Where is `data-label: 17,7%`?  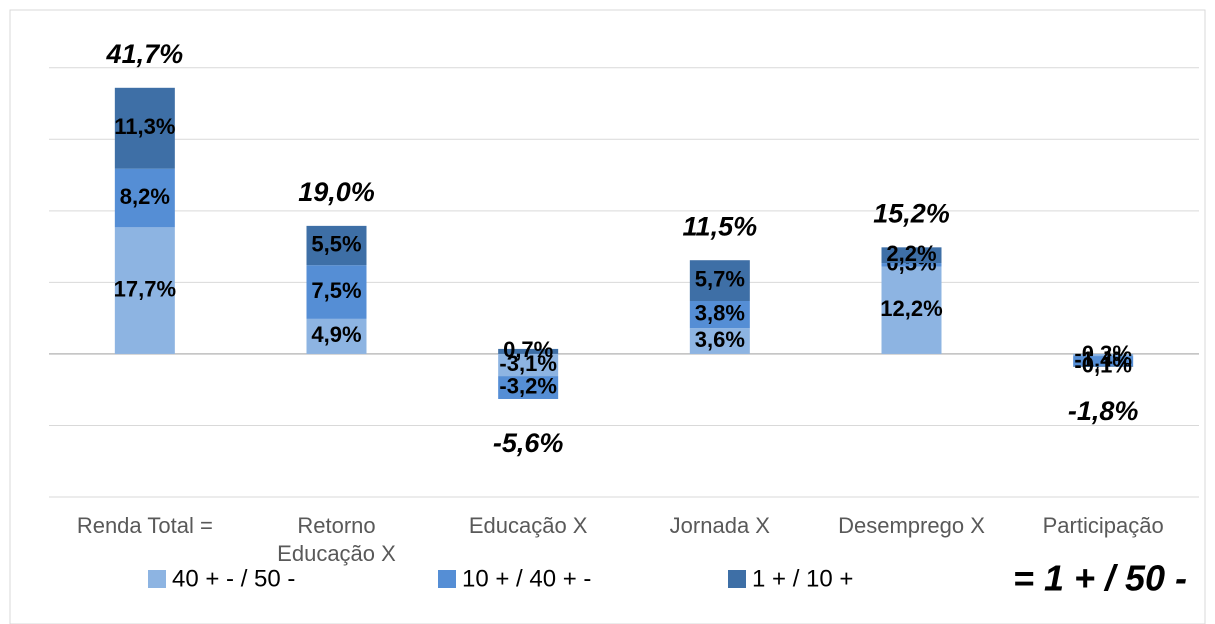 data-label: 17,7% is located at coordinates (145, 288).